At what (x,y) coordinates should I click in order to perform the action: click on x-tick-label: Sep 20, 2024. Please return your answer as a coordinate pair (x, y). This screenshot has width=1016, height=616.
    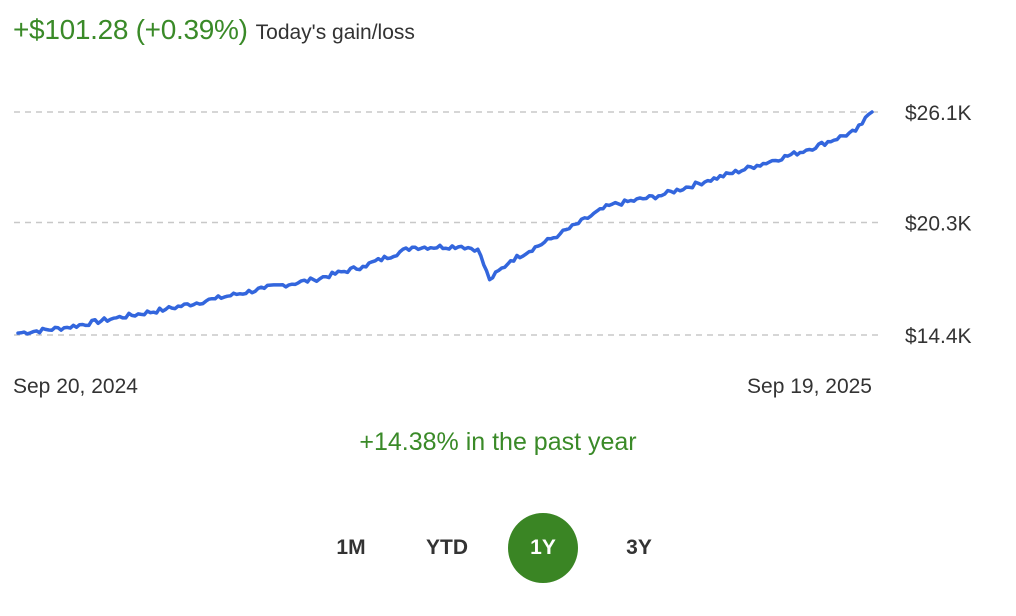
    Looking at the image, I should click on (75, 386).